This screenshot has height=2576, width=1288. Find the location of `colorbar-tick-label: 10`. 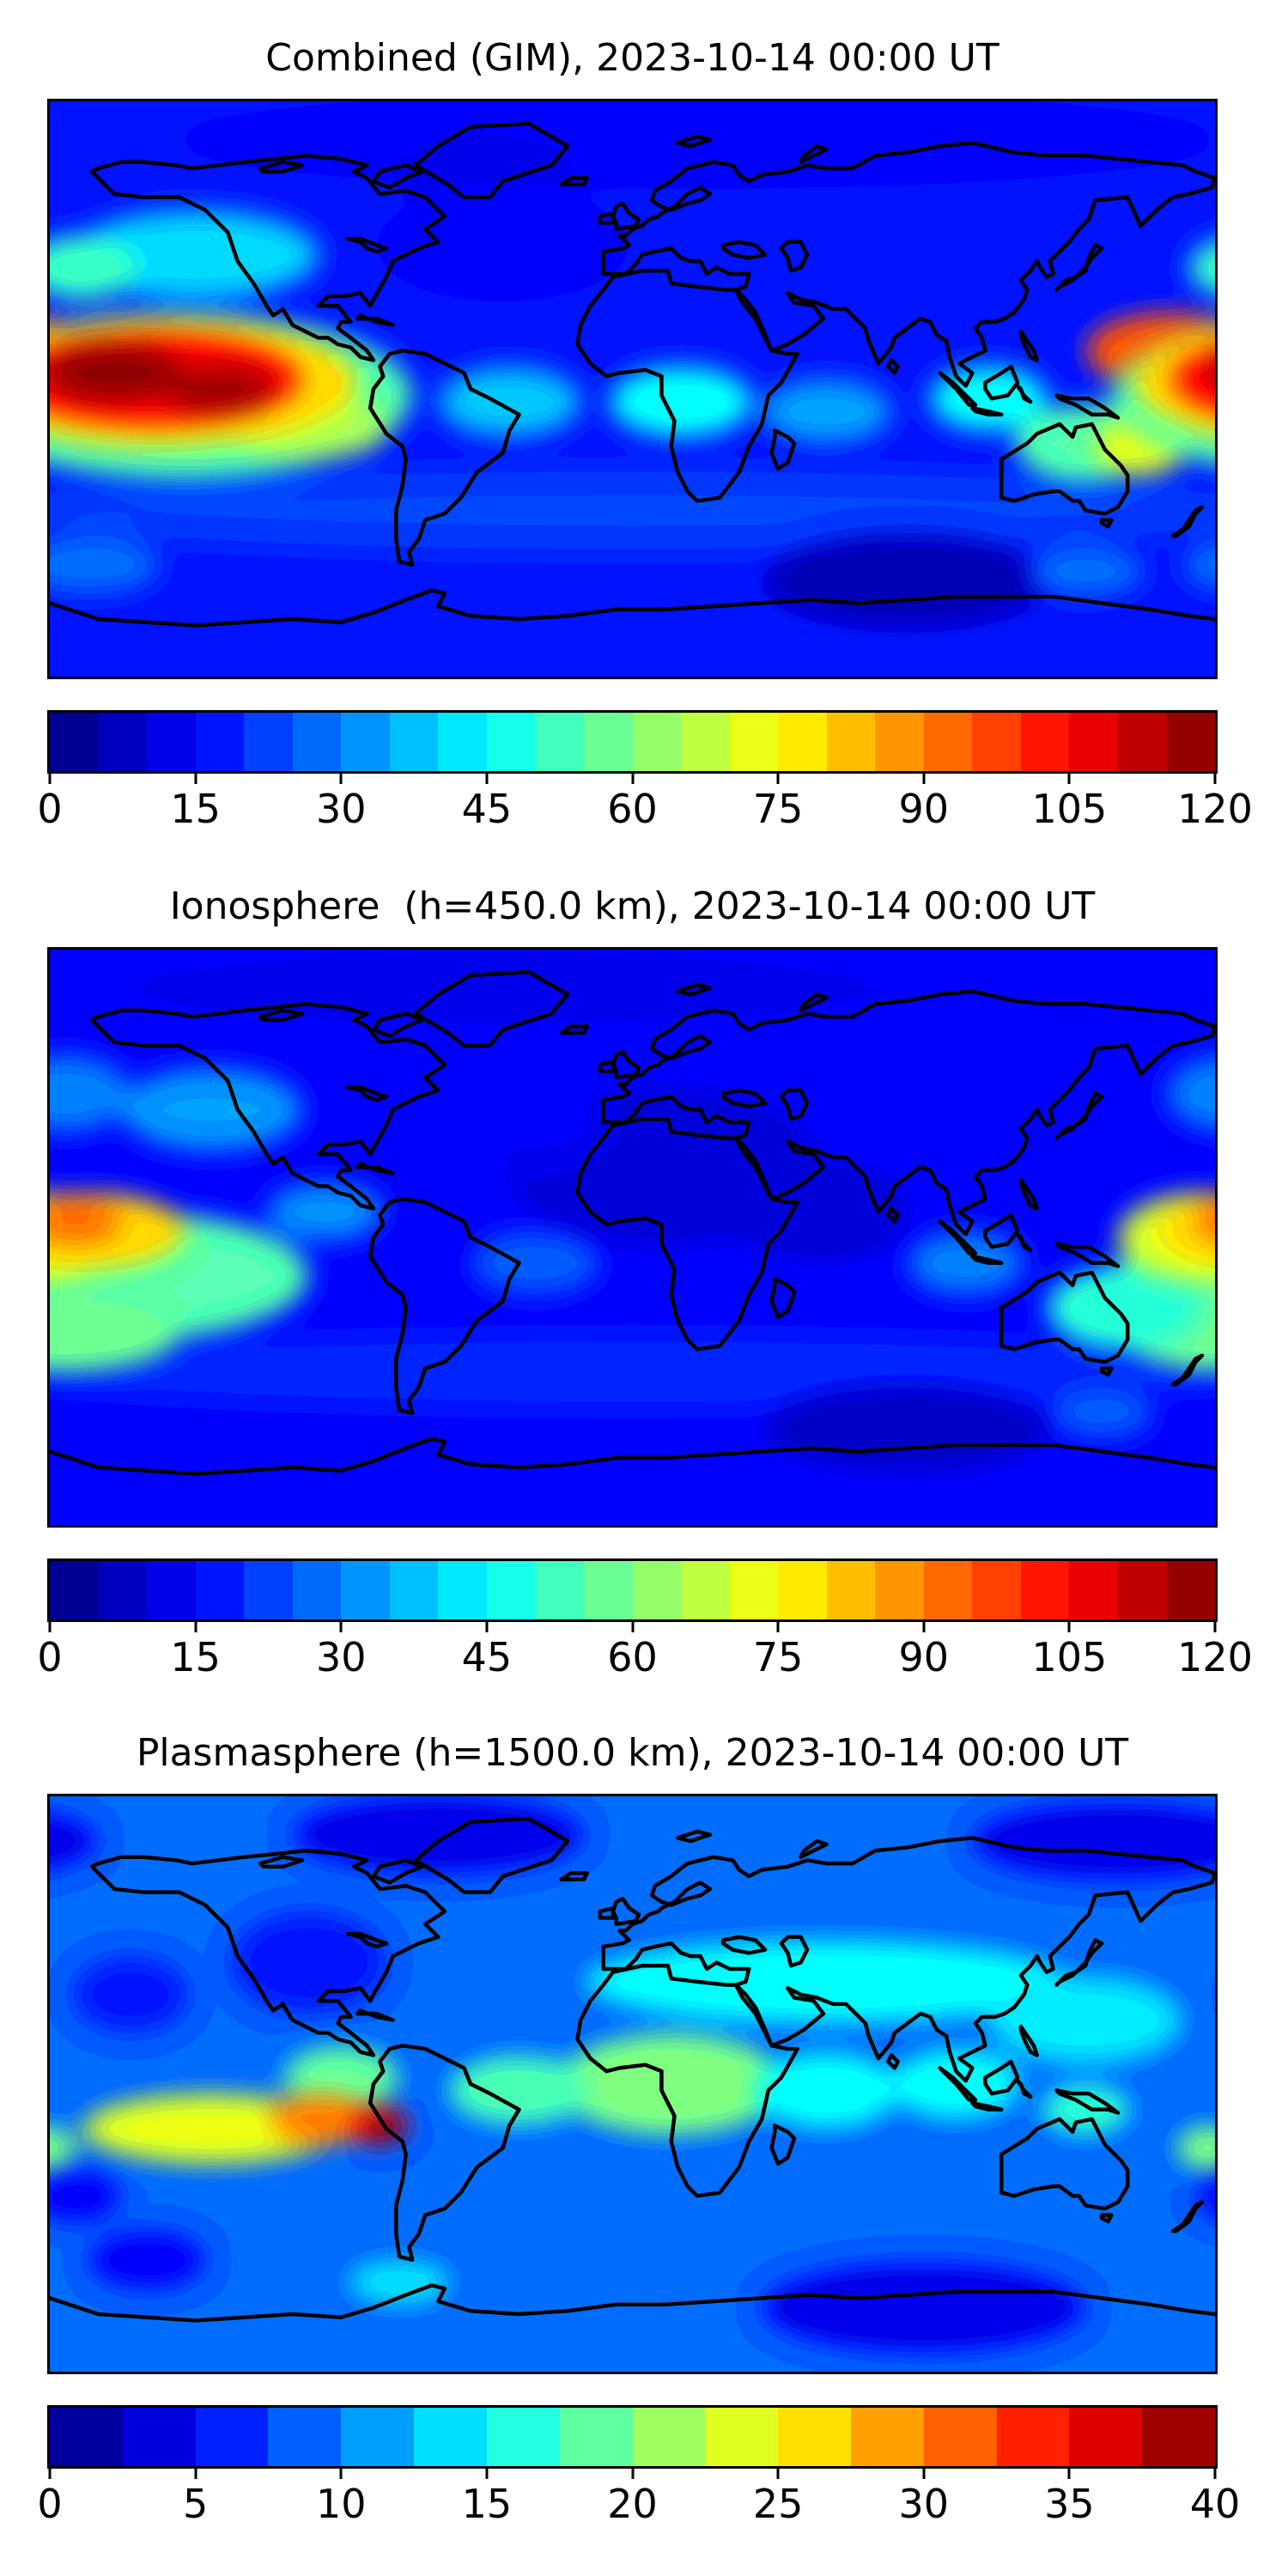

colorbar-tick-label: 10 is located at coordinates (341, 2504).